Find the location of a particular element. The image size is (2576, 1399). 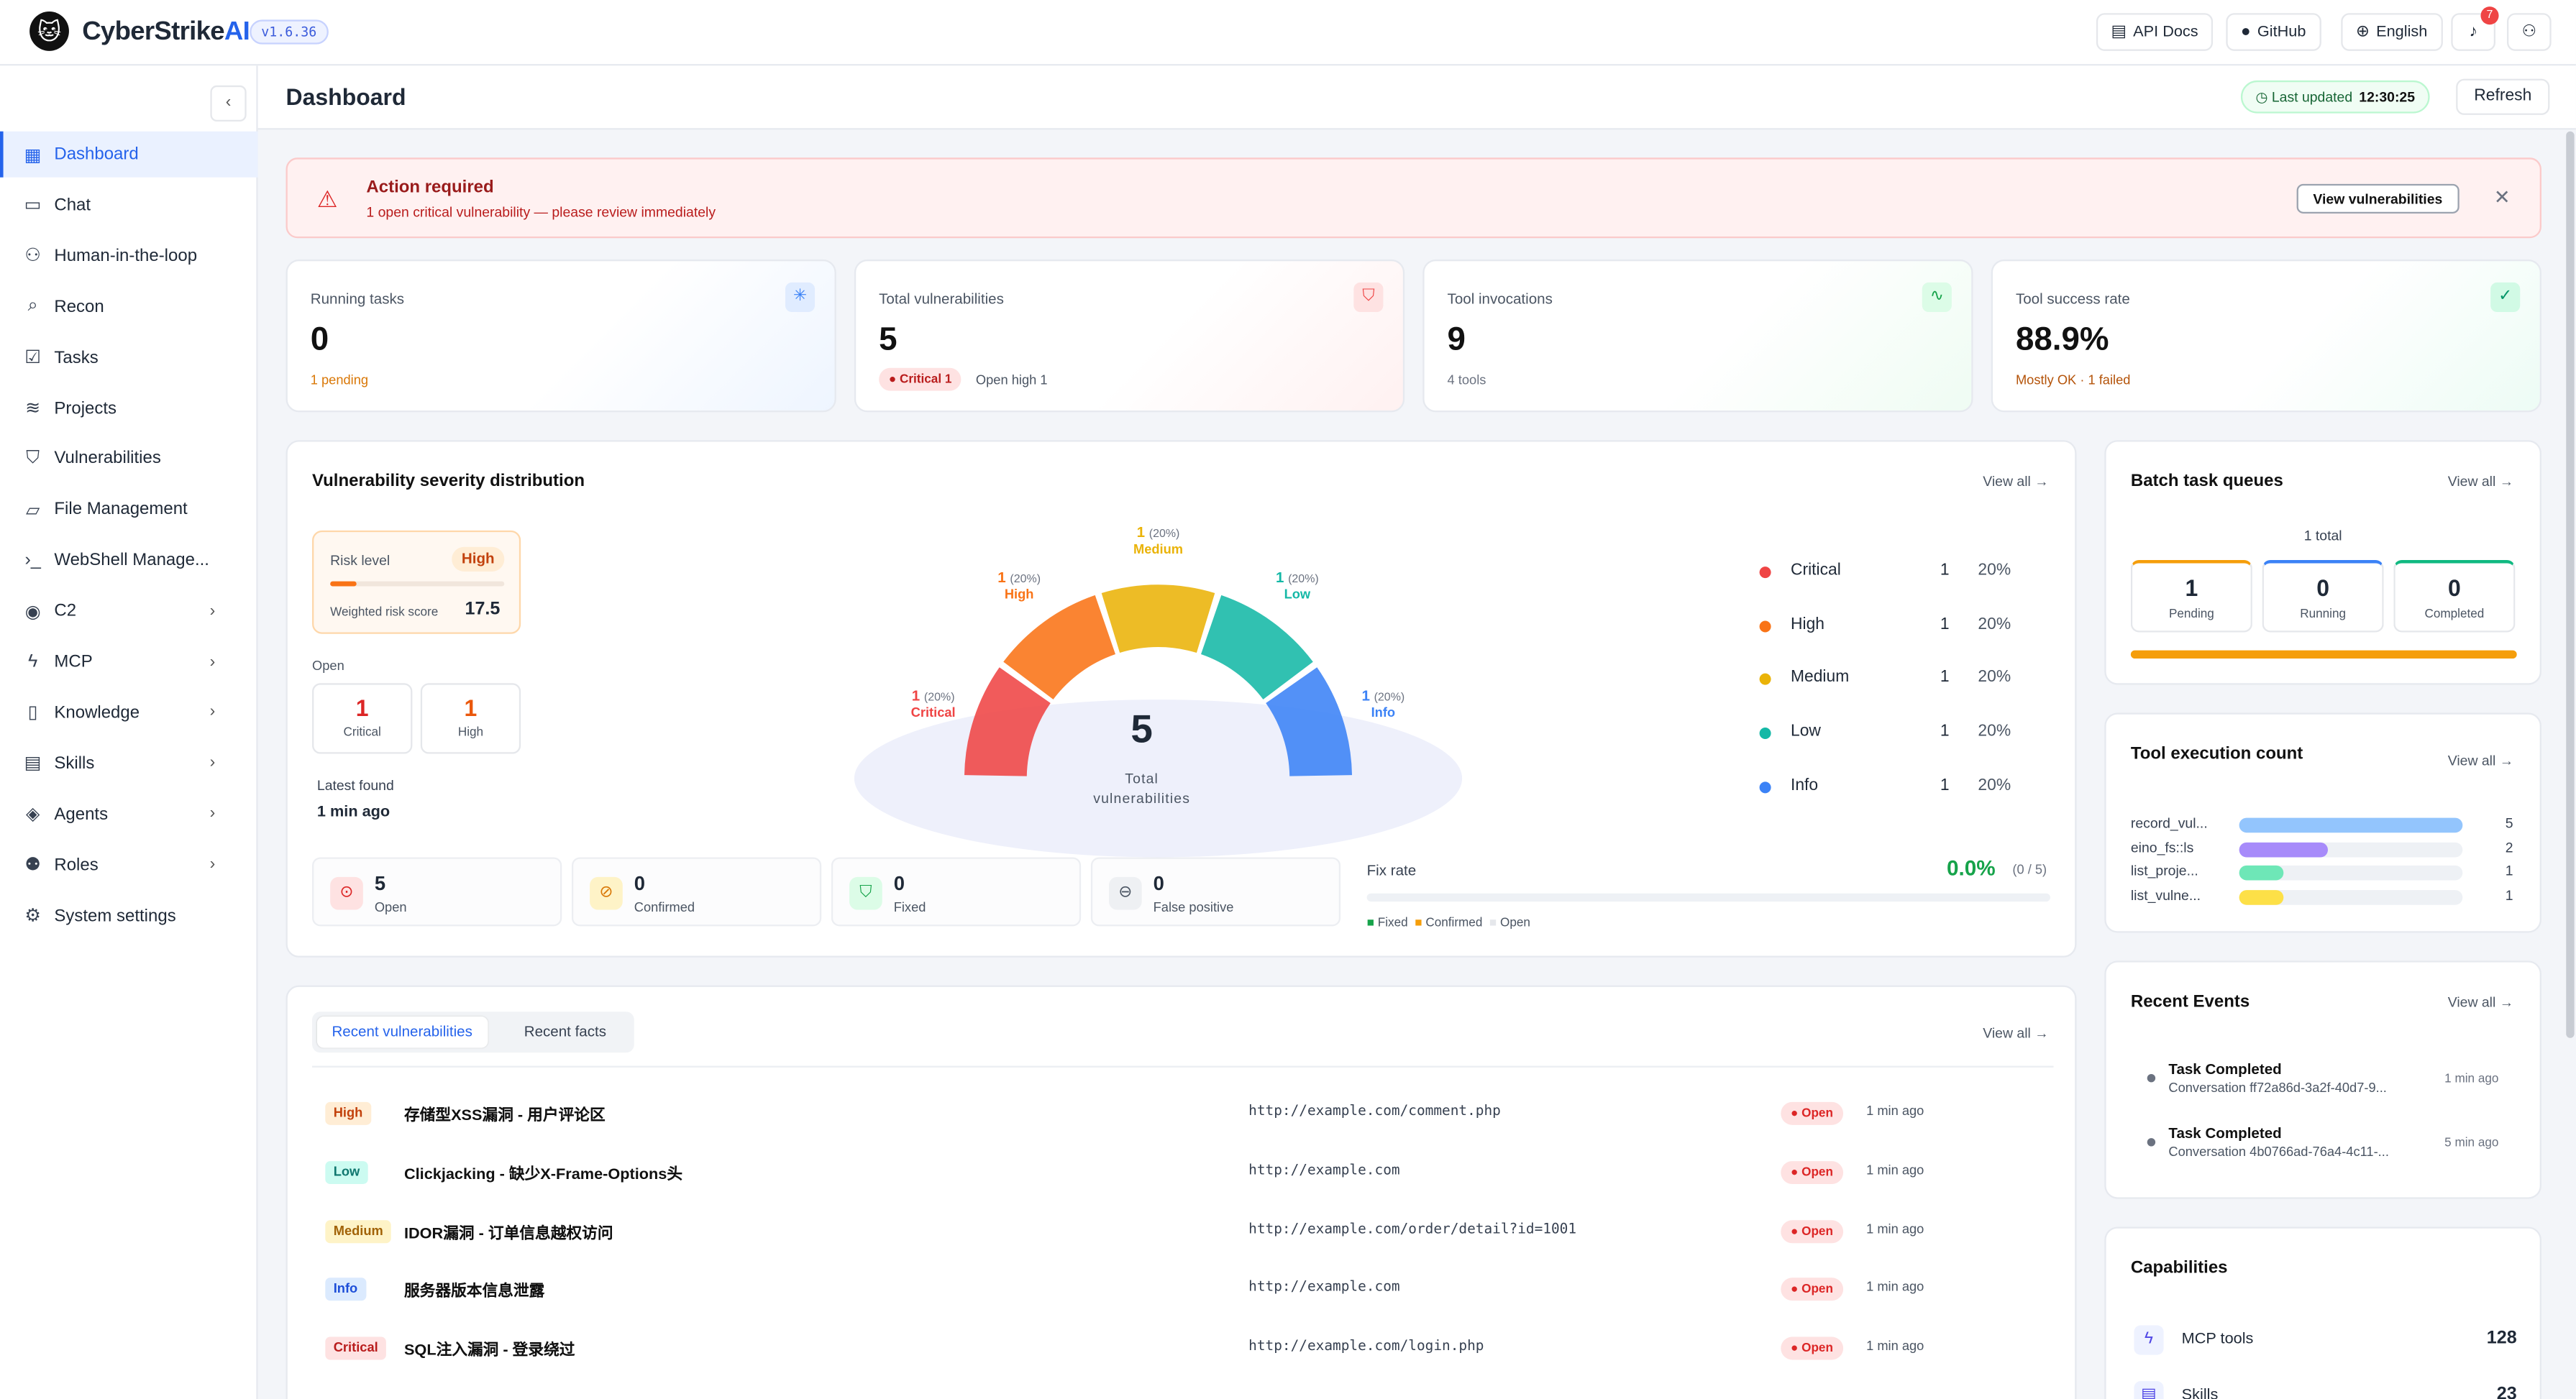

fix-rate-legend: ■ Fixed ■ Confirmed ■ Open is located at coordinates (1448, 922).